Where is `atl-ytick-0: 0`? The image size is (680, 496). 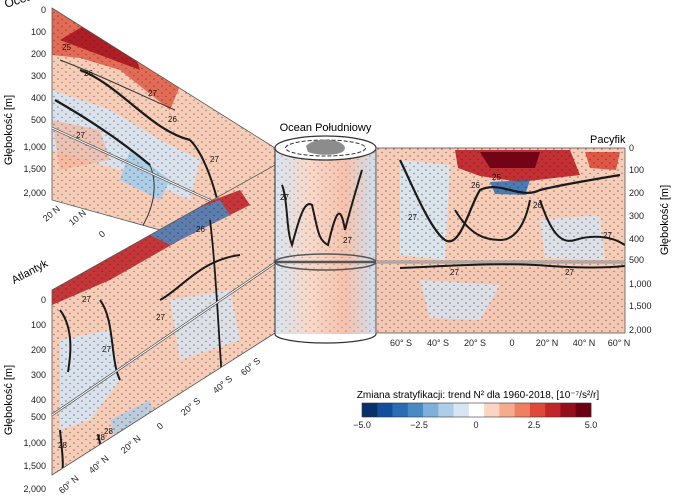 atl-ytick-0: 0 is located at coordinates (43, 300).